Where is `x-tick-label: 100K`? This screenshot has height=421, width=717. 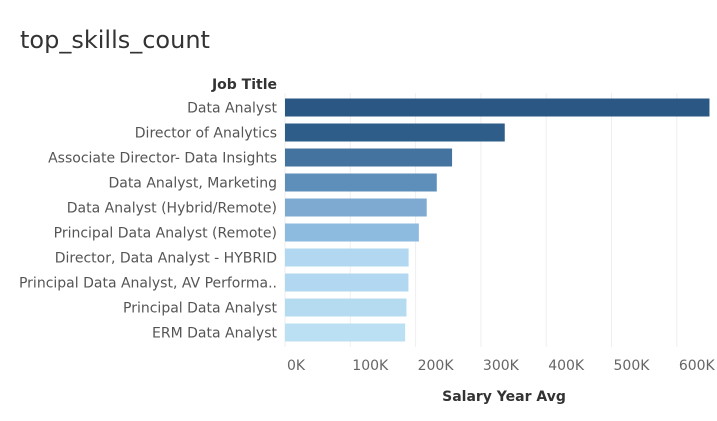 x-tick-label: 100K is located at coordinates (370, 366).